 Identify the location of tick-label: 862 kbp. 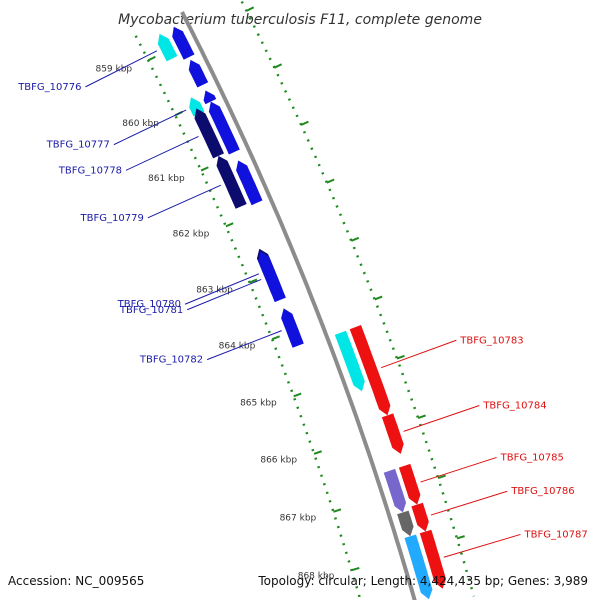
(191, 235).